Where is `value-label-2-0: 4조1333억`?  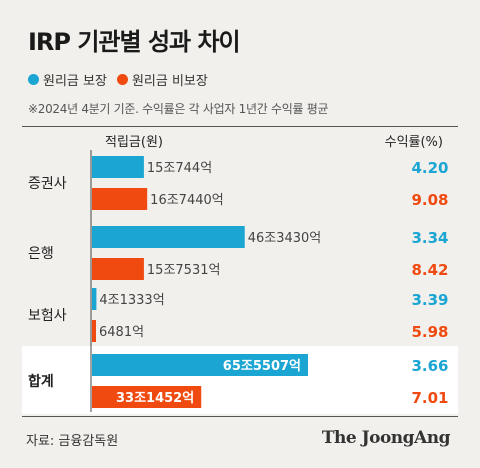 value-label-2-0: 4조1333억 is located at coordinates (131, 300).